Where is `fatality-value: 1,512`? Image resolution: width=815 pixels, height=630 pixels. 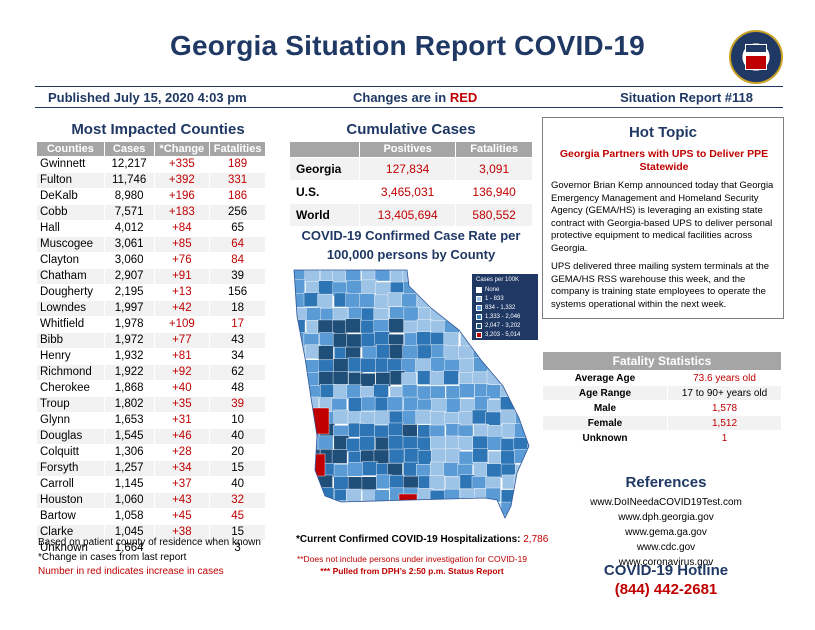
fatality-value: 1,512 is located at coordinates (724, 423).